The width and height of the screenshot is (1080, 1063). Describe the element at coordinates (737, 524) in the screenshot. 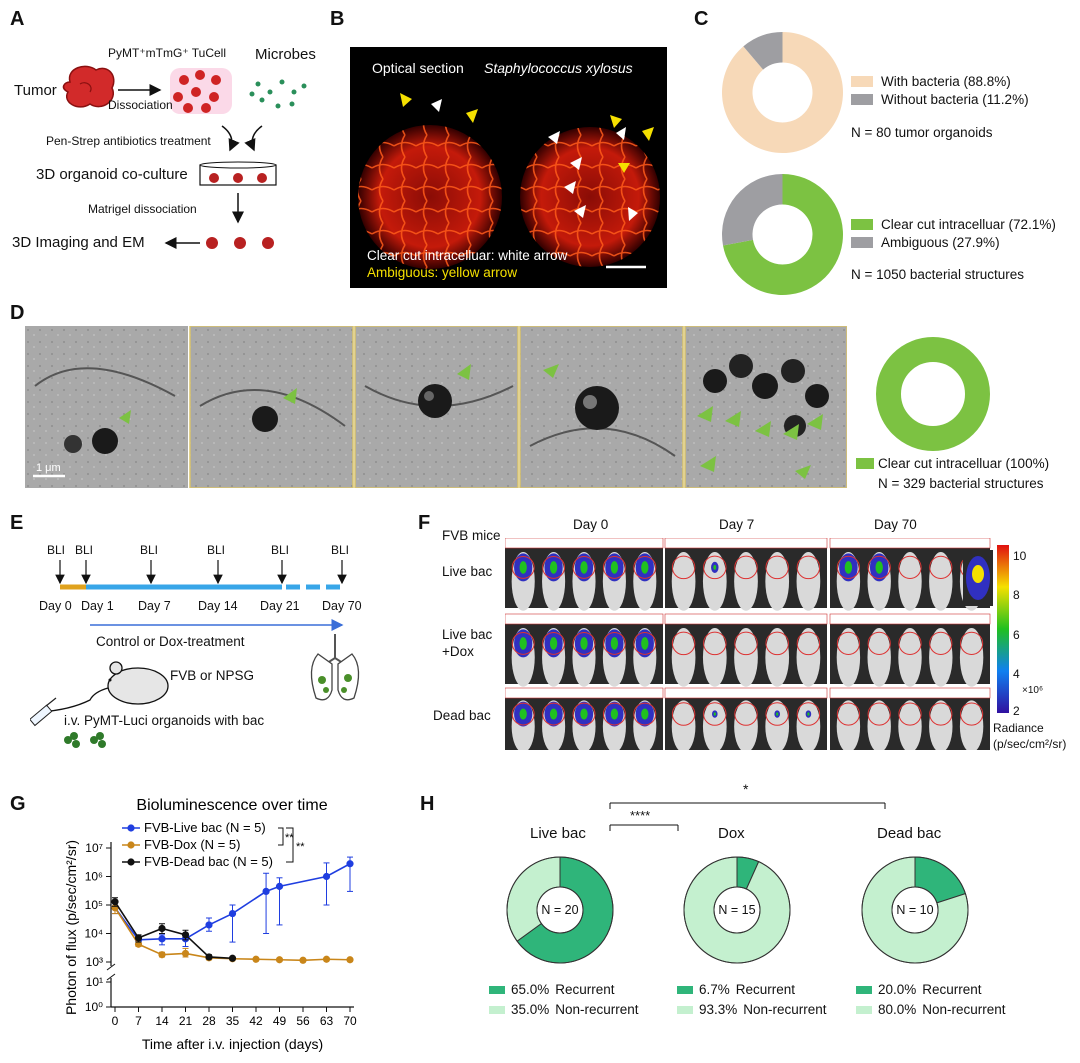

I see `f-col-day7: Day 7` at that location.